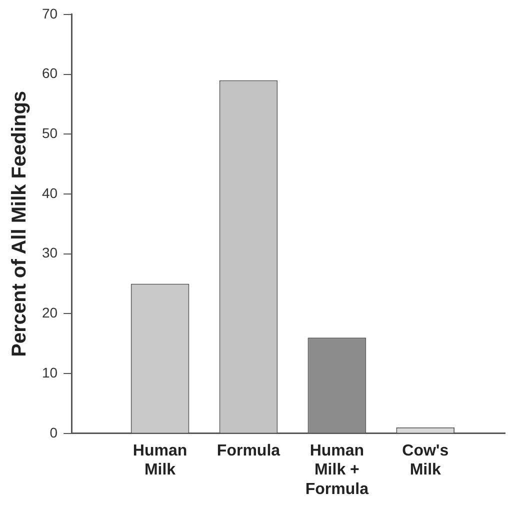  Describe the element at coordinates (50, 252) in the screenshot. I see `y-tick-label: 30` at that location.